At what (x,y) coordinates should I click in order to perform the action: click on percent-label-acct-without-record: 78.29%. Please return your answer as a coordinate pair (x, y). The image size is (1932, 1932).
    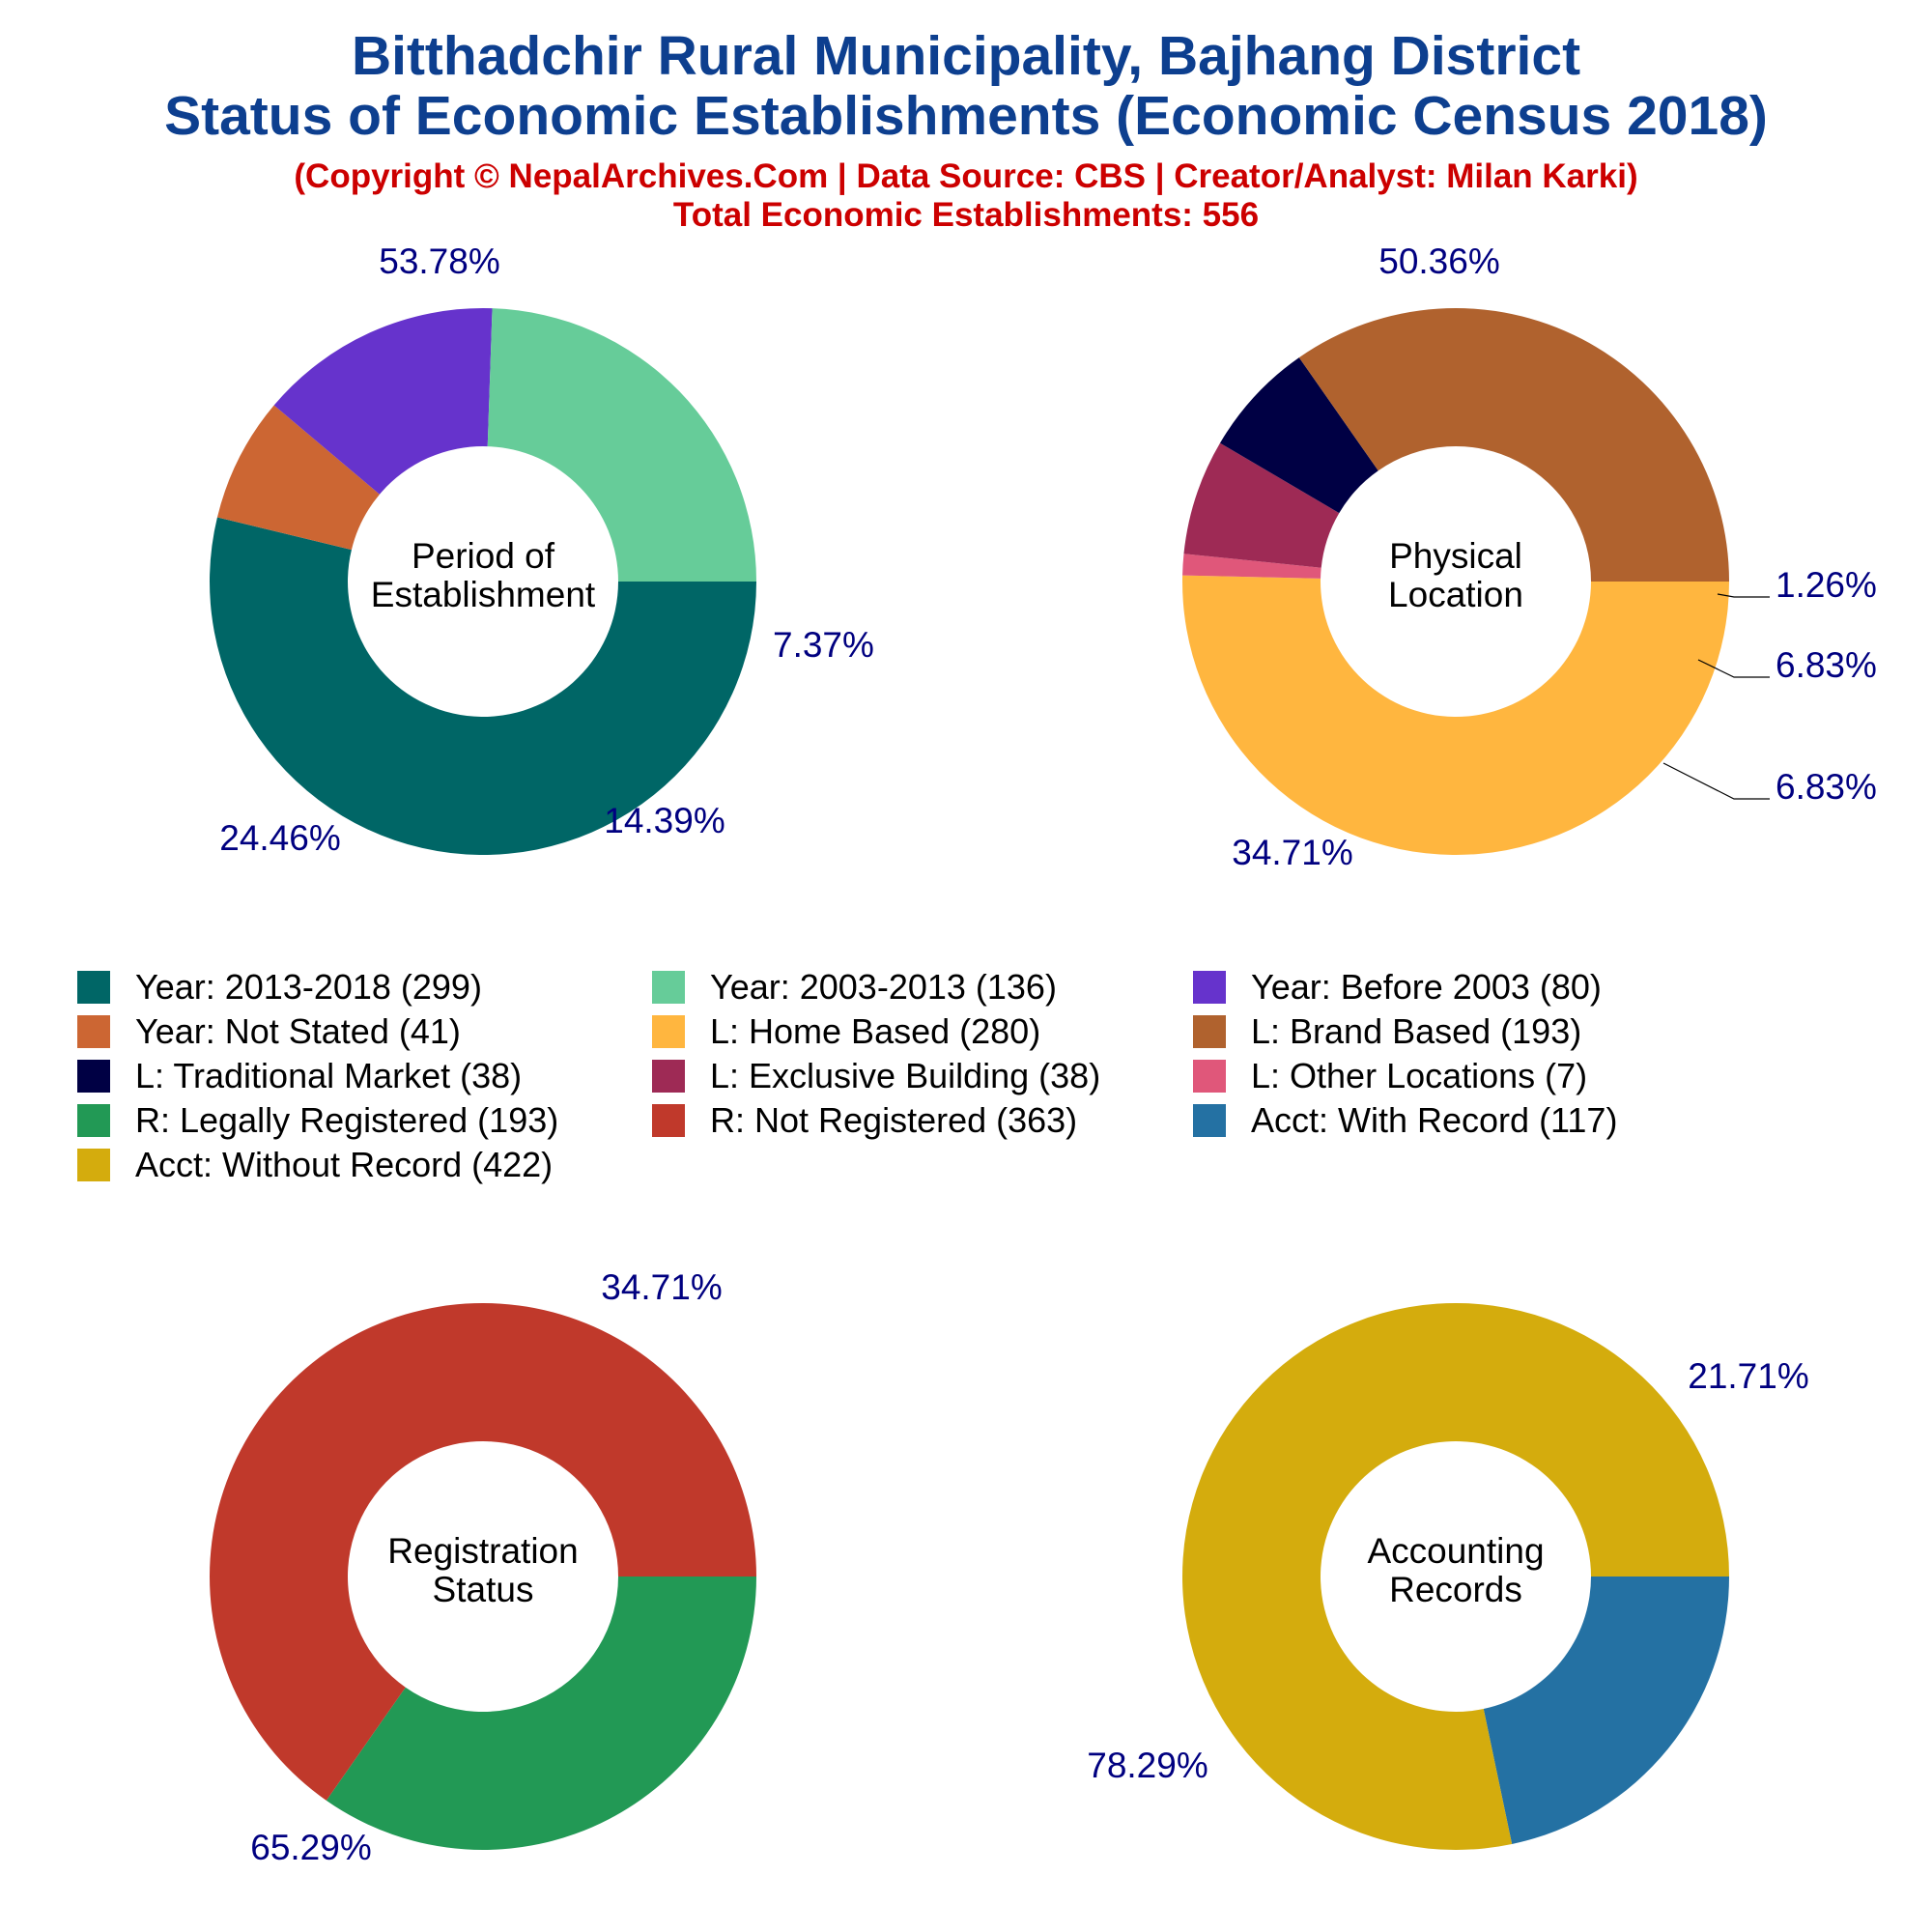
    Looking at the image, I should click on (1147, 1765).